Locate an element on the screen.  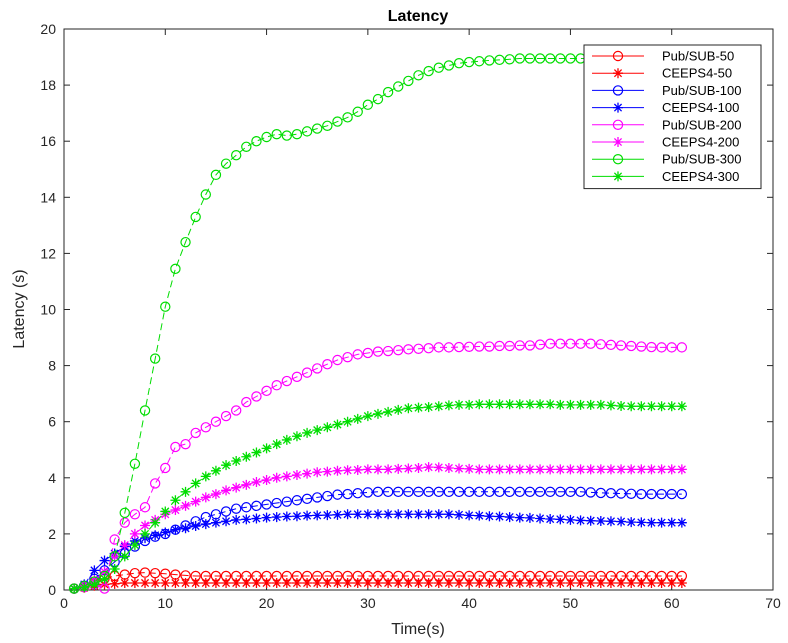
y-tick-label: 4 is located at coordinates (52, 478).